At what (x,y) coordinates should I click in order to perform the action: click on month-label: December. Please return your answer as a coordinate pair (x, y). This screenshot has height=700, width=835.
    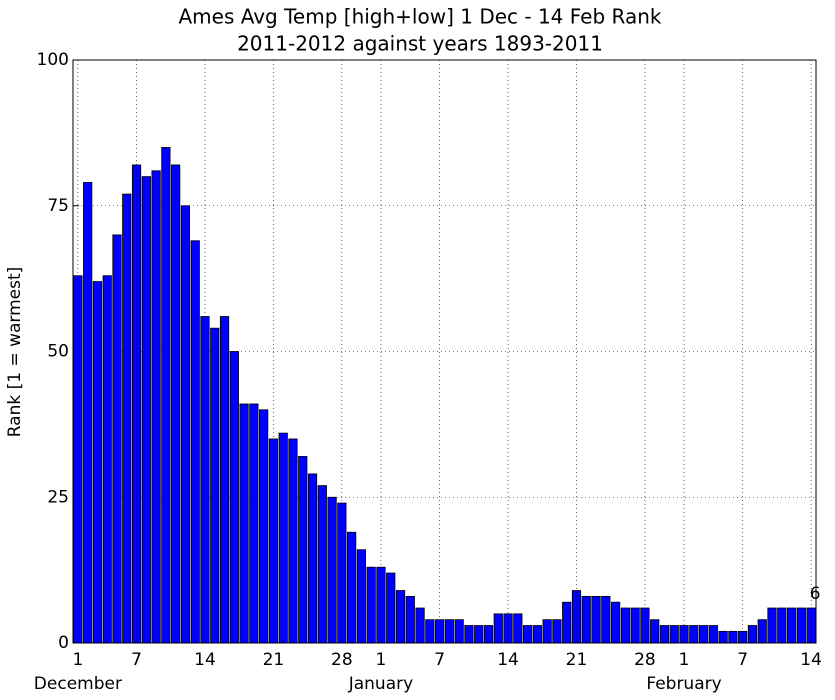
    Looking at the image, I should click on (78, 684).